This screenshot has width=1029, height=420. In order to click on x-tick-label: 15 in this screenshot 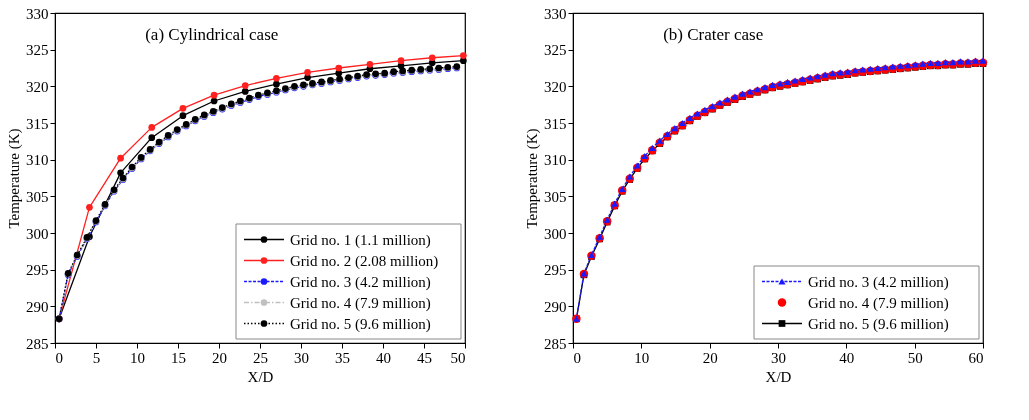, I will do `click(178, 357)`.